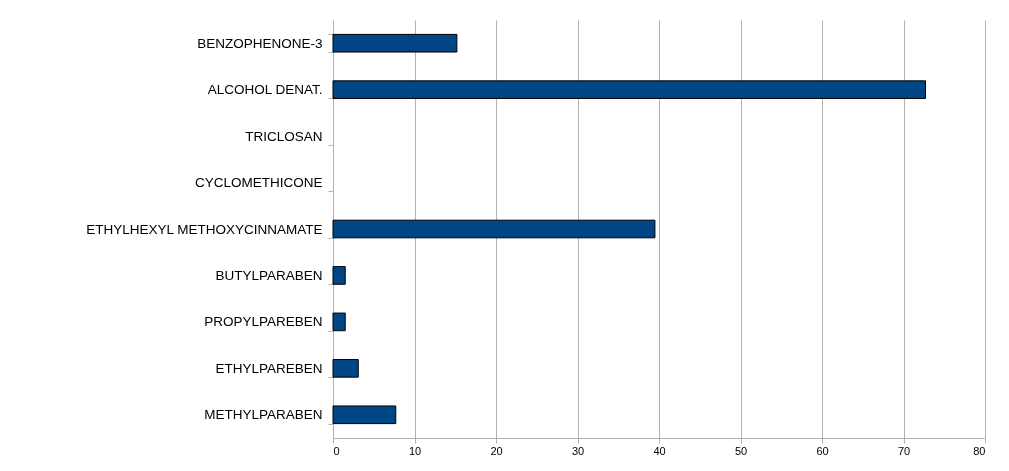 This screenshot has width=1009, height=471. What do you see at coordinates (822, 450) in the screenshot?
I see `x-tick-label: 60` at bounding box center [822, 450].